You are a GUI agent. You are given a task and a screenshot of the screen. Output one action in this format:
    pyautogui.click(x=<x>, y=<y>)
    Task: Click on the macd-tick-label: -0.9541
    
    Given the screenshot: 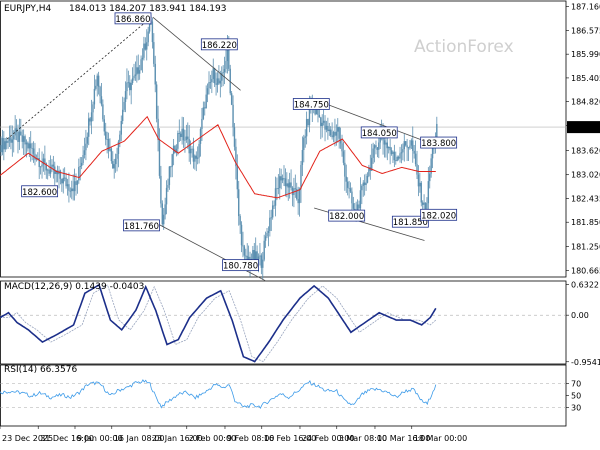 What is the action you would take?
    pyautogui.click(x=585, y=362)
    